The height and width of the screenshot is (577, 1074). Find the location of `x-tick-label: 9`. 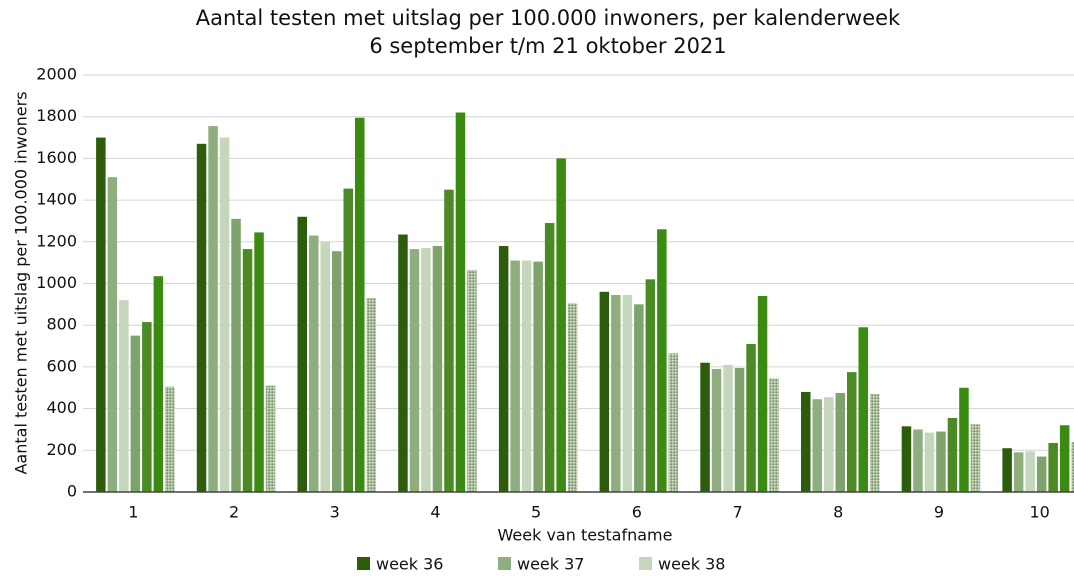

x-tick-label: 9 is located at coordinates (939, 512).